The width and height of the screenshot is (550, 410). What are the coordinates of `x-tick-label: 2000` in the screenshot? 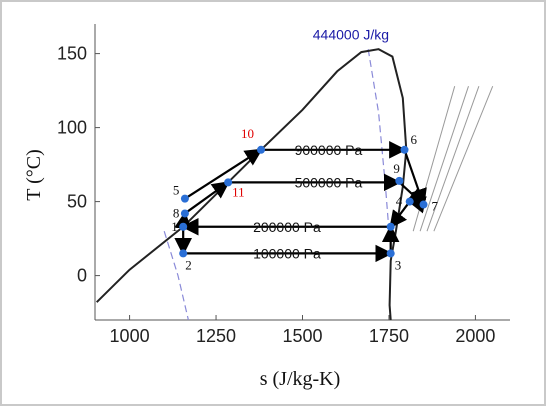 It's located at (475, 336).